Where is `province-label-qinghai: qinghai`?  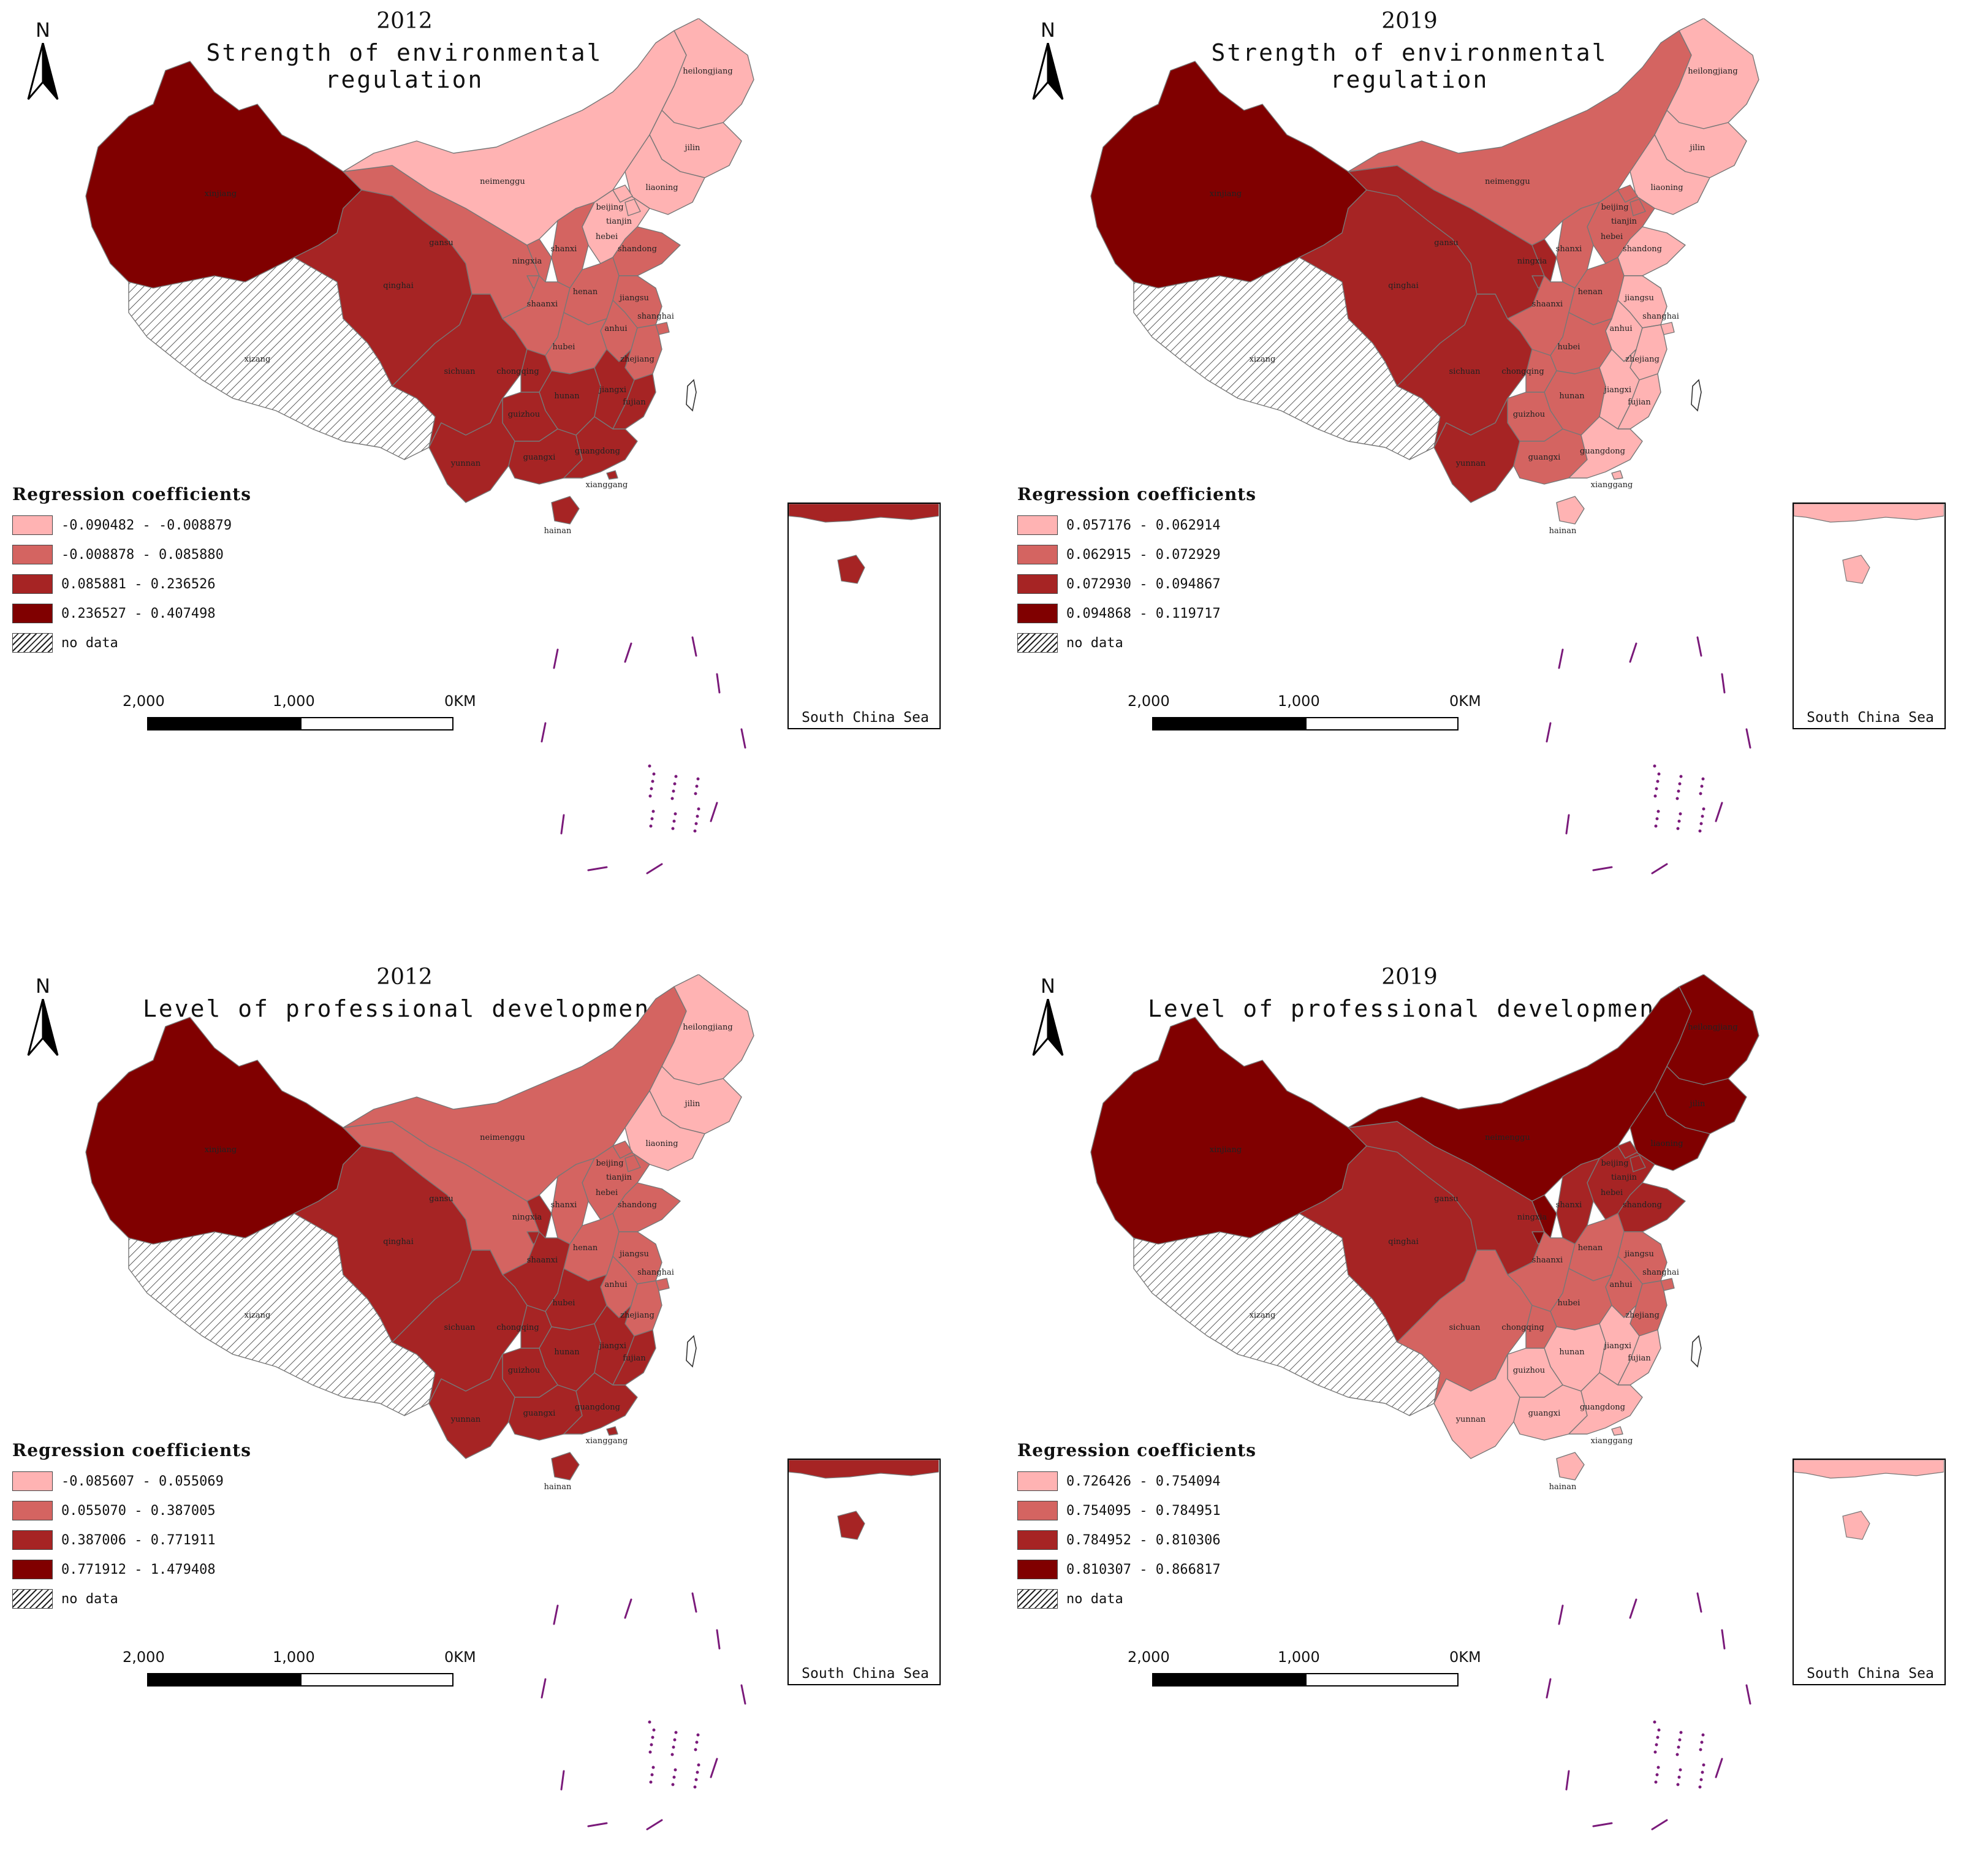
province-label-qinghai: qinghai is located at coordinates (398, 285).